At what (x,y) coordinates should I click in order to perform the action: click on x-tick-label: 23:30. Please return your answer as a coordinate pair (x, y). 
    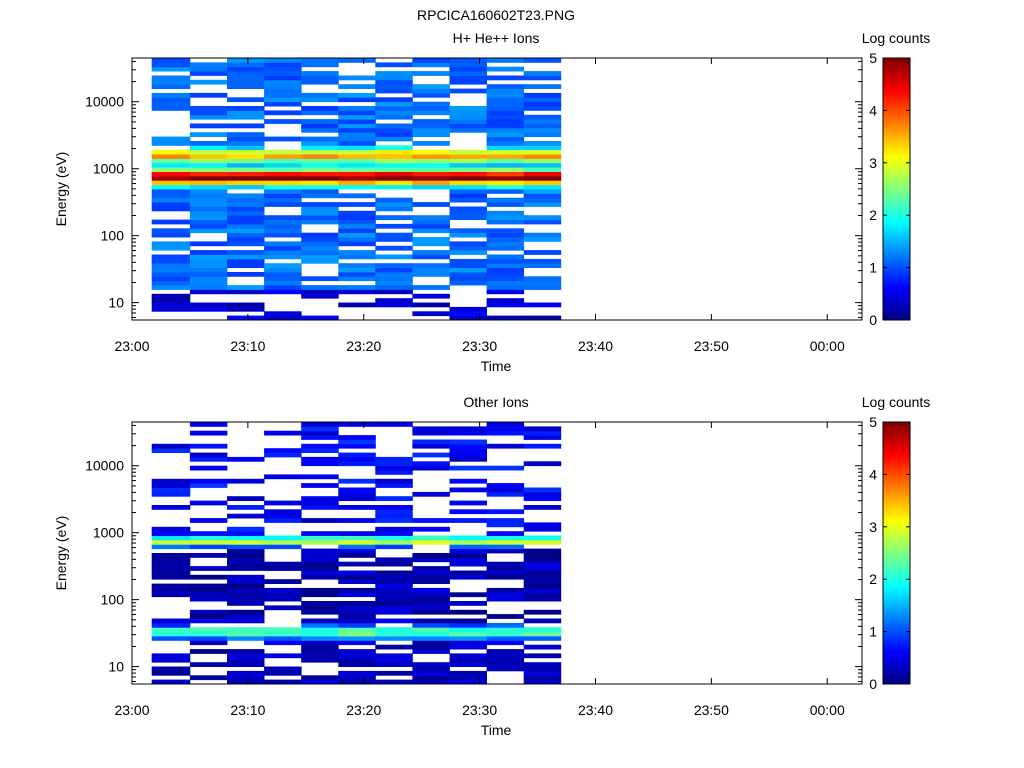
    Looking at the image, I should click on (479, 346).